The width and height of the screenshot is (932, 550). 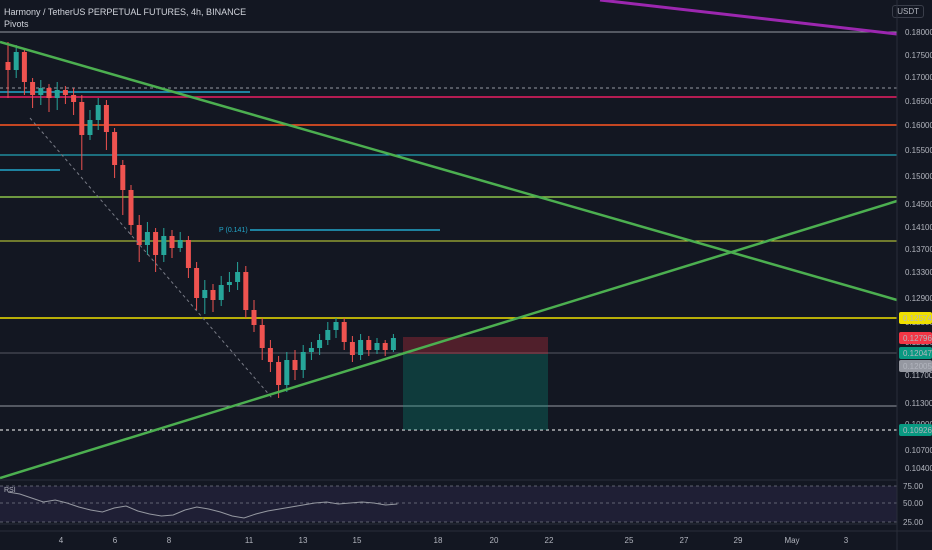 What do you see at coordinates (918, 150) in the screenshot?
I see `price-tick: 0.15500` at bounding box center [918, 150].